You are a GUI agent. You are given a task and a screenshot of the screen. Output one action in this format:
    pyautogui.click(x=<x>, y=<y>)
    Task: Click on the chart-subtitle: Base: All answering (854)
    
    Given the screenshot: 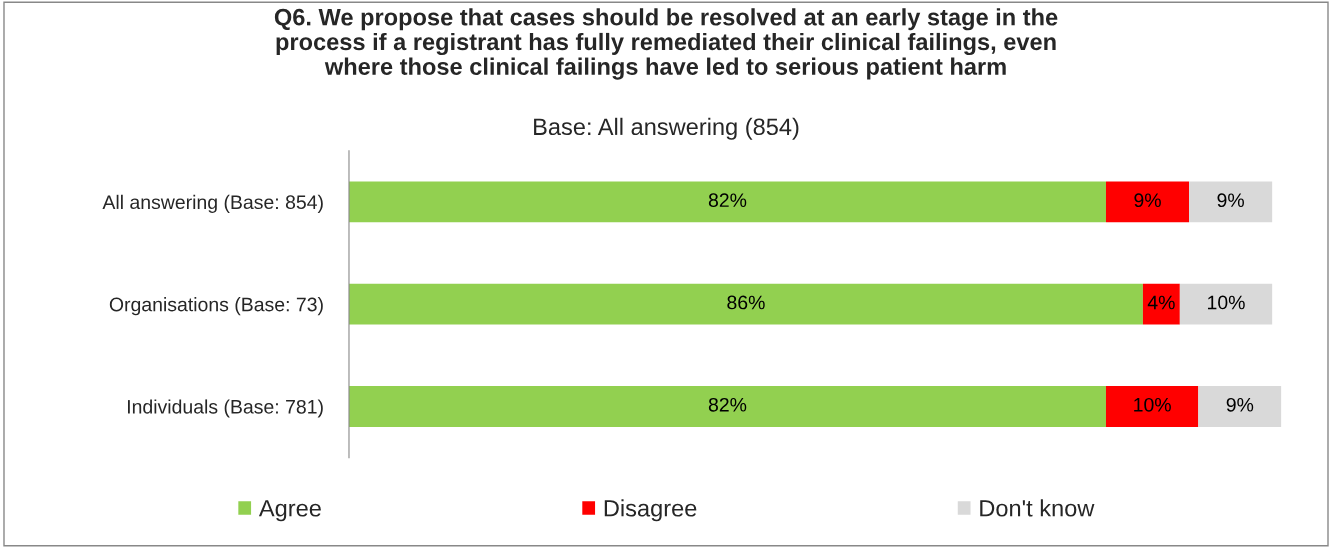 What is the action you would take?
    pyautogui.click(x=666, y=128)
    